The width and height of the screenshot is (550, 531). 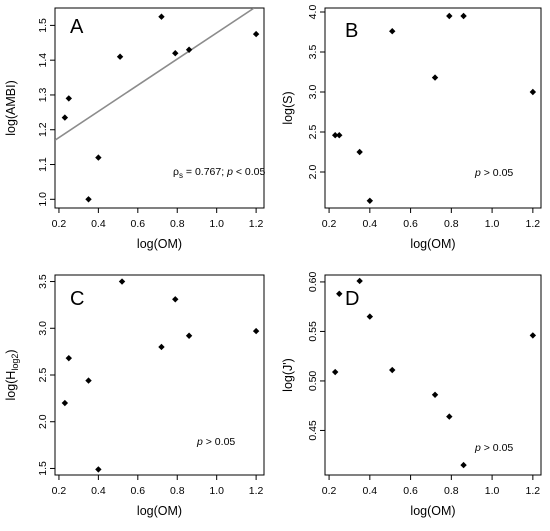 What do you see at coordinates (155, 74) in the screenshot?
I see `regression-line` at bounding box center [155, 74].